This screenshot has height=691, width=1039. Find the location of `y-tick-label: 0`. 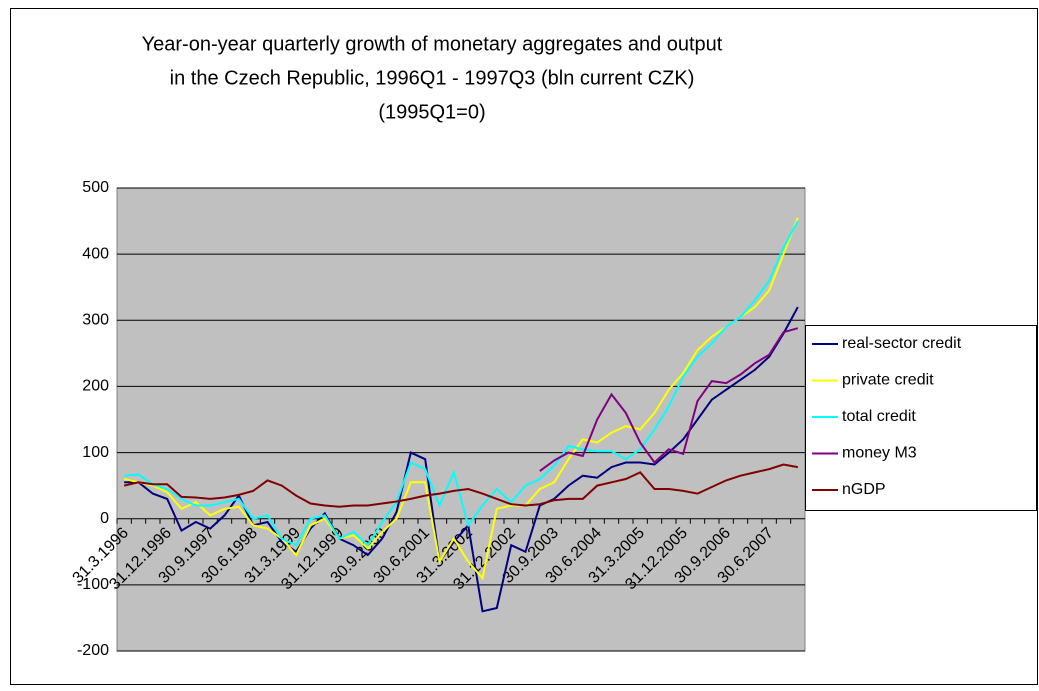

y-tick-label: 0 is located at coordinates (104, 518).